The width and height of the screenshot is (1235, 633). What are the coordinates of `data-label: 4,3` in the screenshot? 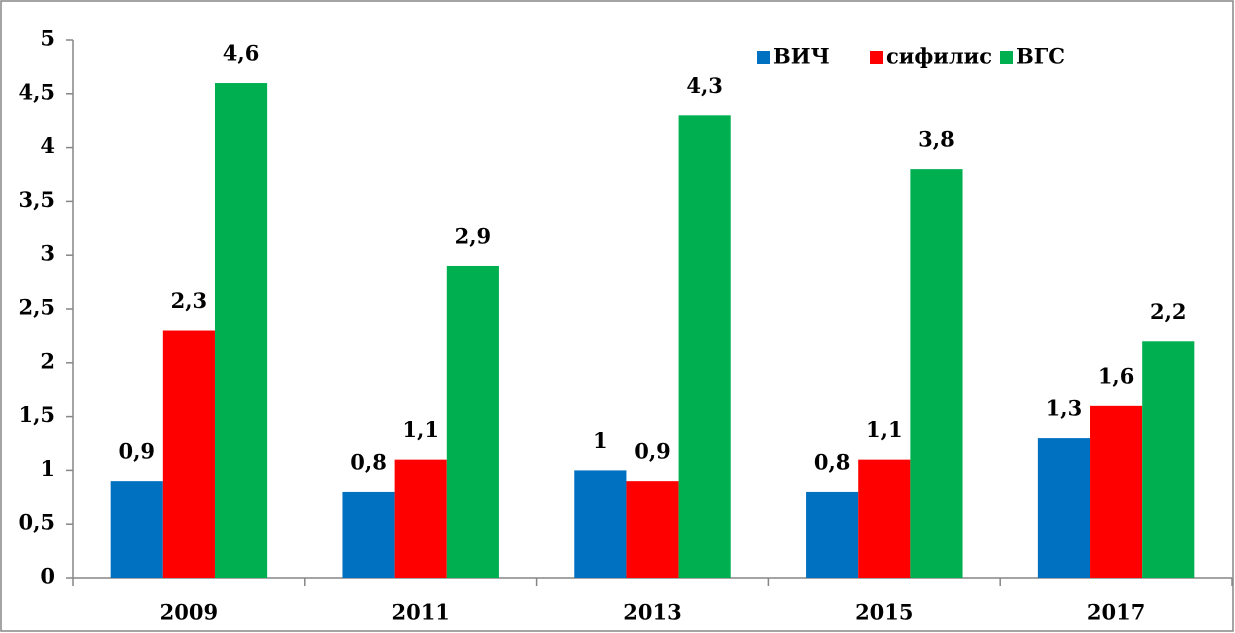 It's located at (704, 85).